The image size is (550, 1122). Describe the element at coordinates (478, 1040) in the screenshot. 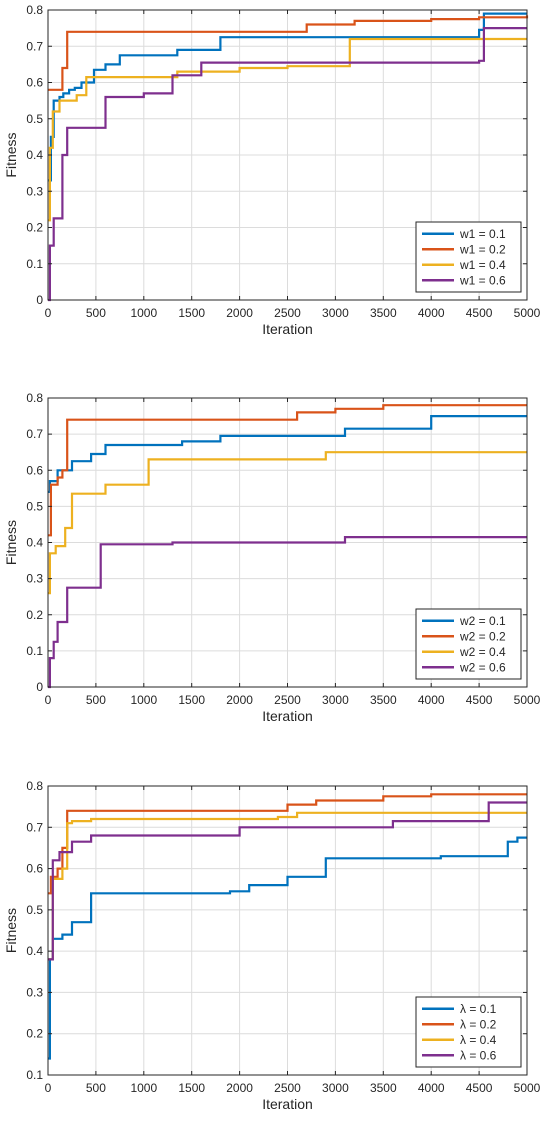

I see `legend-label-3: λ = 0.4` at that location.